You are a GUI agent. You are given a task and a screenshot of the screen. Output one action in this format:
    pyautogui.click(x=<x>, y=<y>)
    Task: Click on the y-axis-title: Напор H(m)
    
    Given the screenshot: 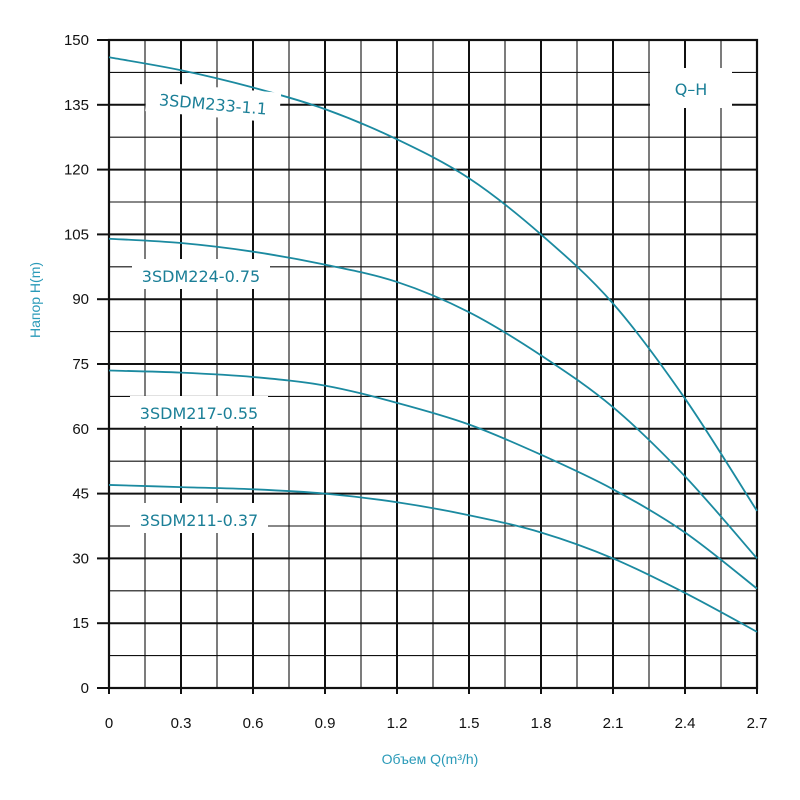 What is the action you would take?
    pyautogui.click(x=35, y=300)
    